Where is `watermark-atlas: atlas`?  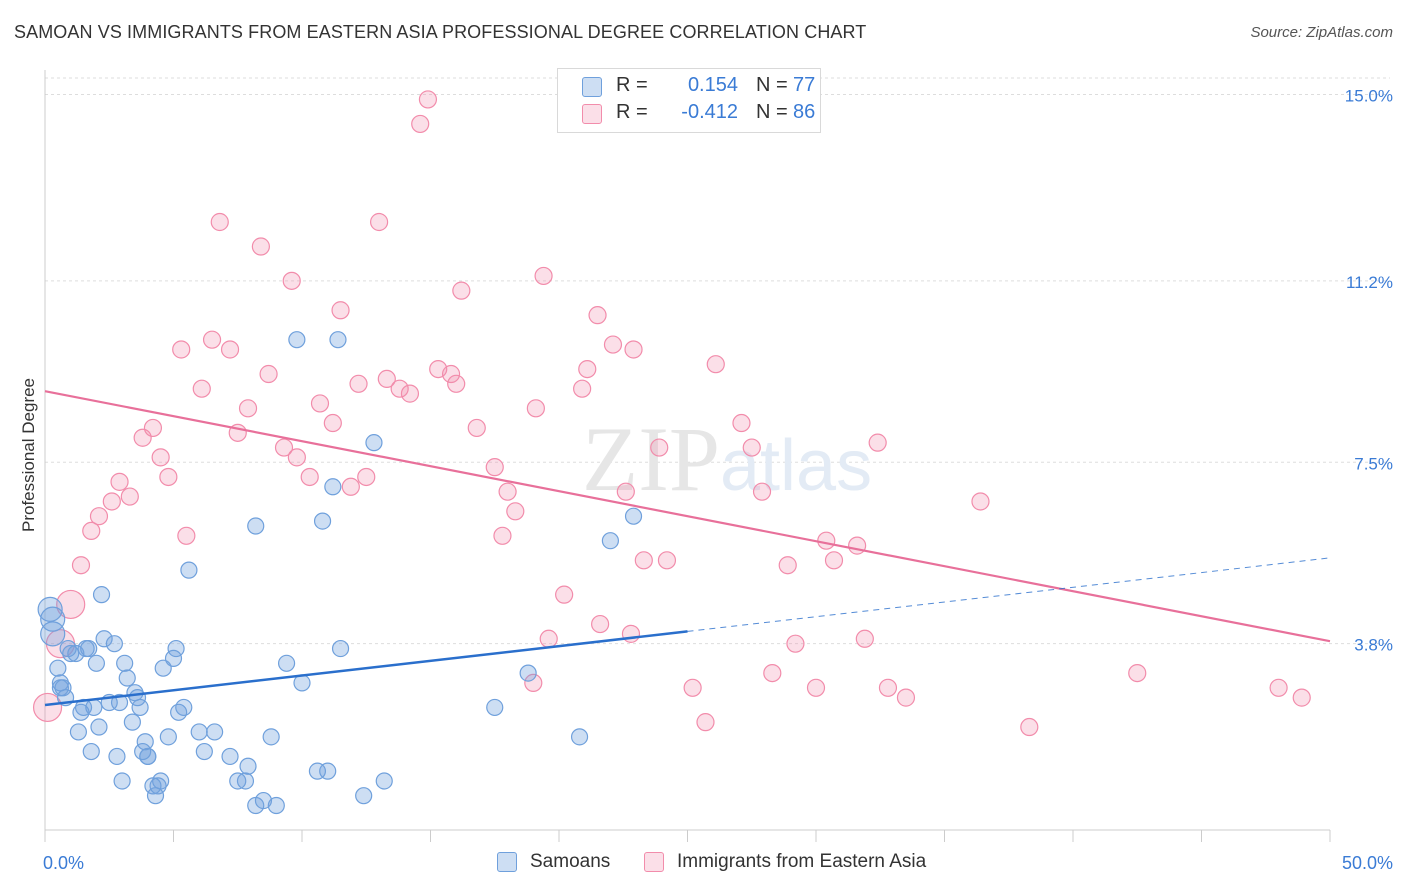
watermark-atlas: atlas is located at coordinates (796, 466).